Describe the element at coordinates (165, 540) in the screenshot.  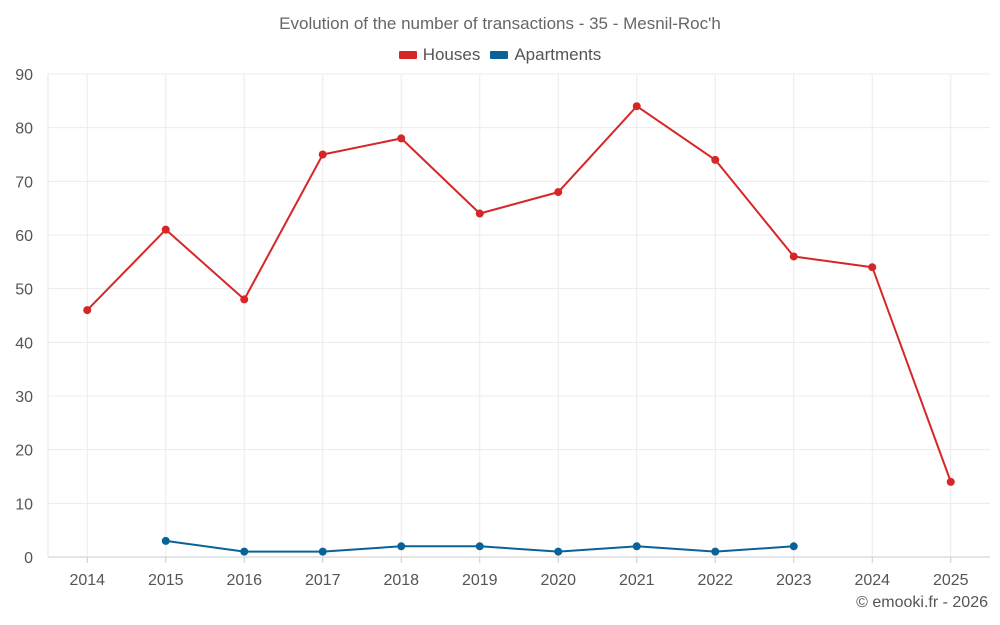
I see `data-point-apartments-2015` at that location.